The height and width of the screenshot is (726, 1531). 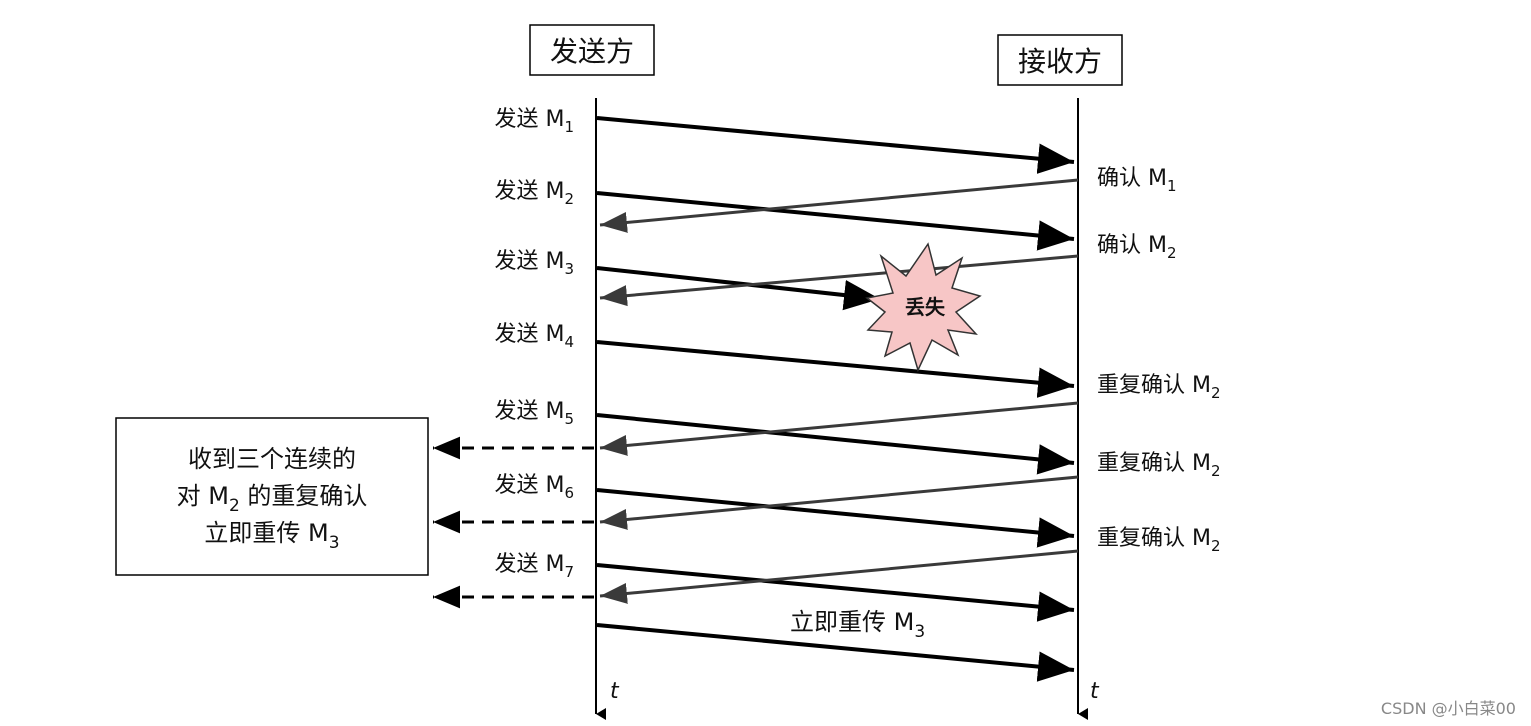 I want to click on data-arrow-m1, so click(x=835, y=145).